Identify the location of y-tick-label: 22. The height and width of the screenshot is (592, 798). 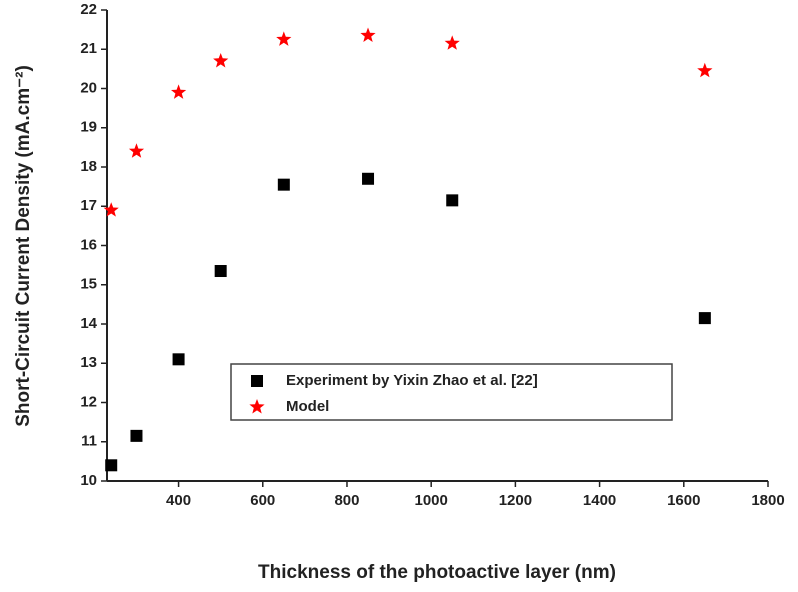
(88, 9).